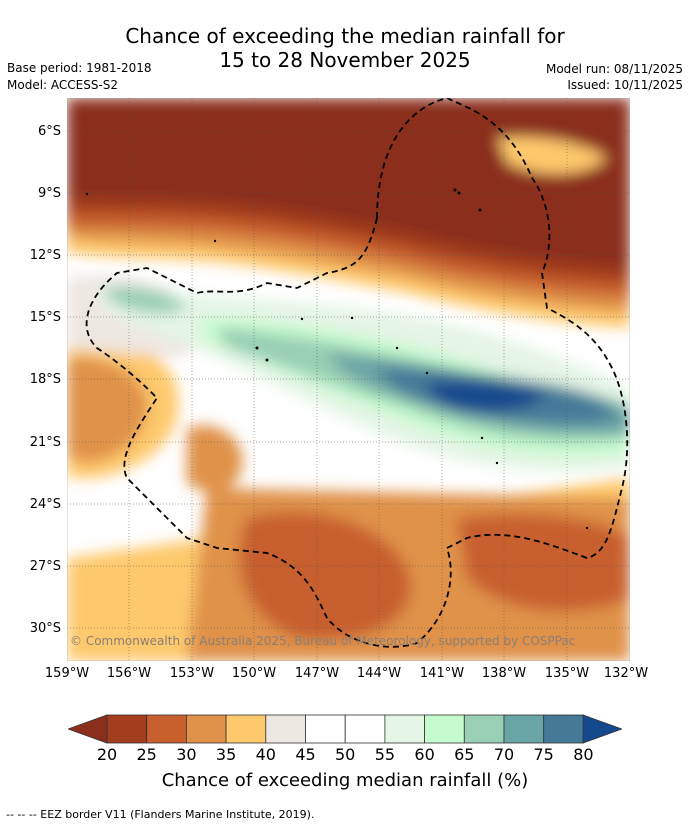 The image size is (690, 827). What do you see at coordinates (254, 673) in the screenshot?
I see `lon-label: 150°W` at bounding box center [254, 673].